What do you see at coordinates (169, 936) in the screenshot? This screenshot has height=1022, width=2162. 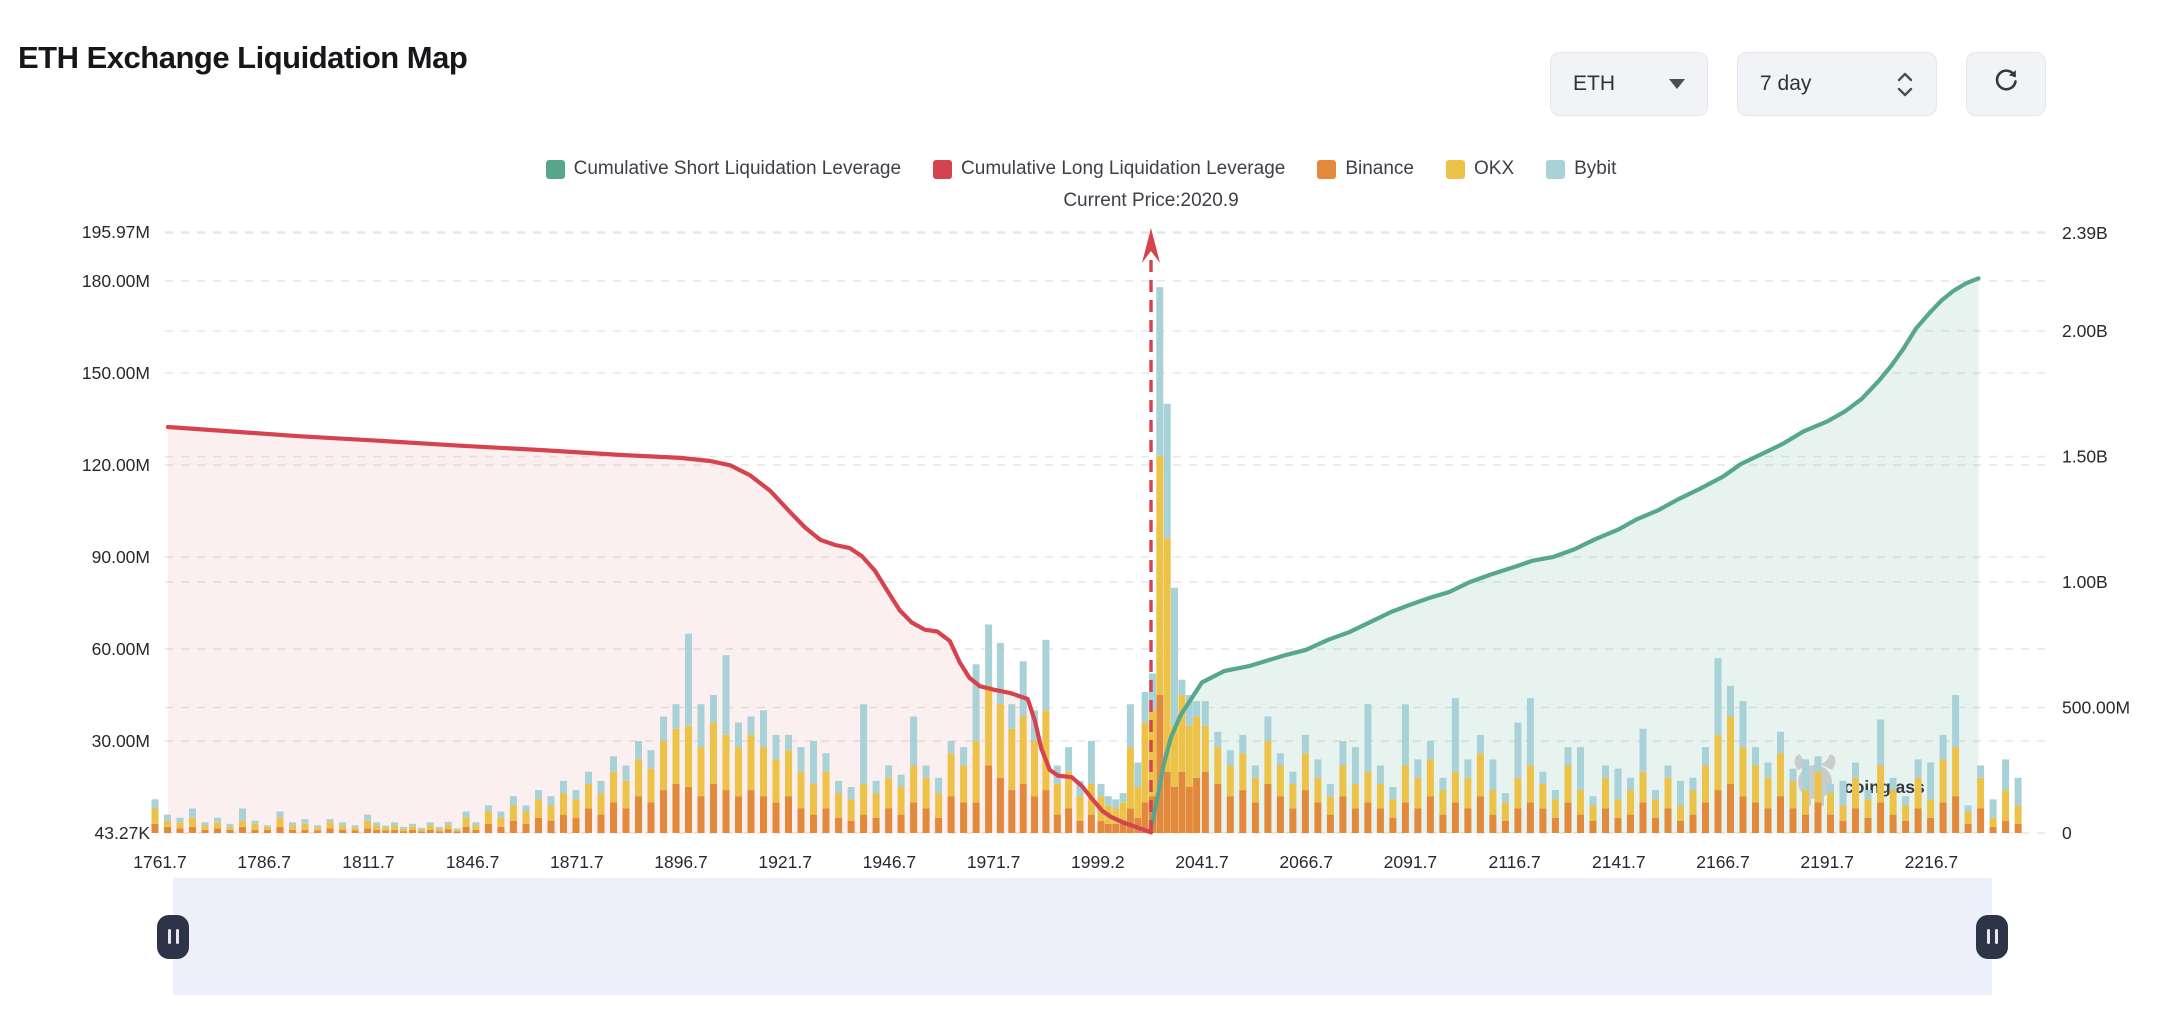 I see `pause-icon` at bounding box center [169, 936].